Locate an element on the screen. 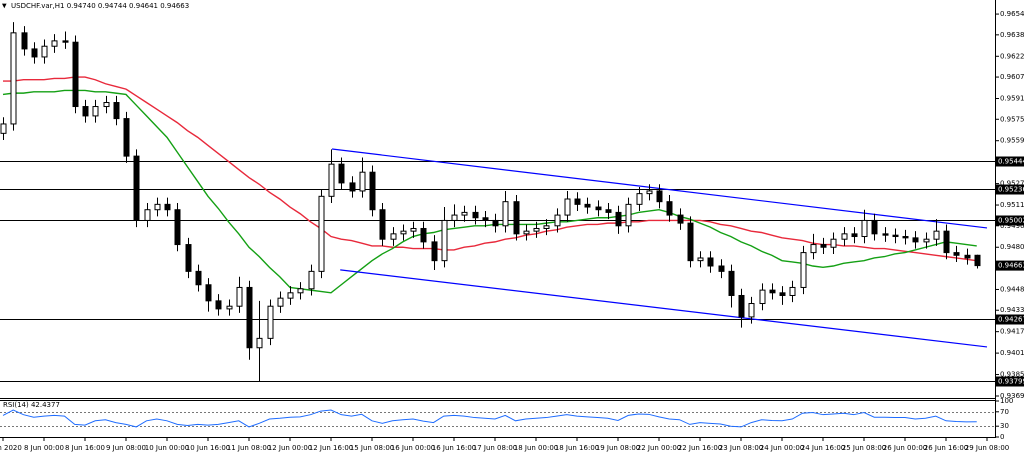 Image resolution: width=1024 pixels, height=454 pixels. rsi-tick-label: 0 is located at coordinates (1002, 437).